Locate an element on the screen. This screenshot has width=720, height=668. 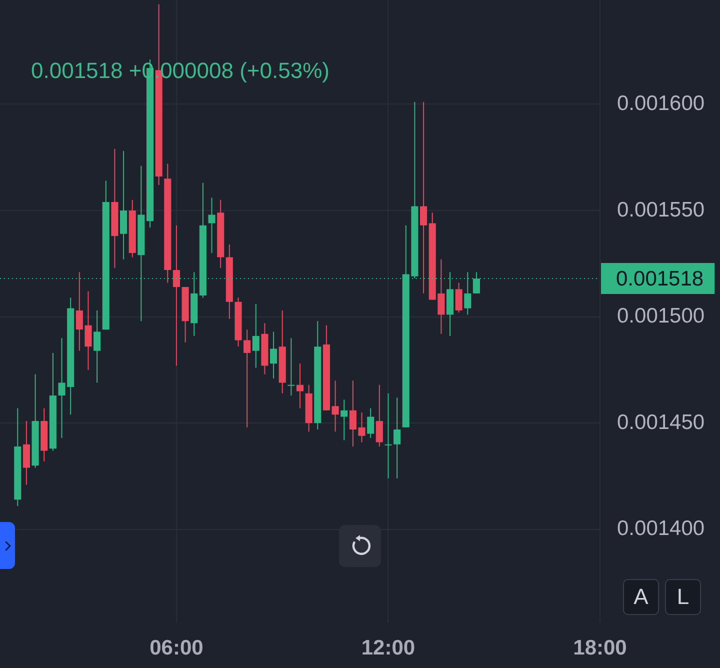
y-tick-label: 0.001500 is located at coordinates (661, 316).